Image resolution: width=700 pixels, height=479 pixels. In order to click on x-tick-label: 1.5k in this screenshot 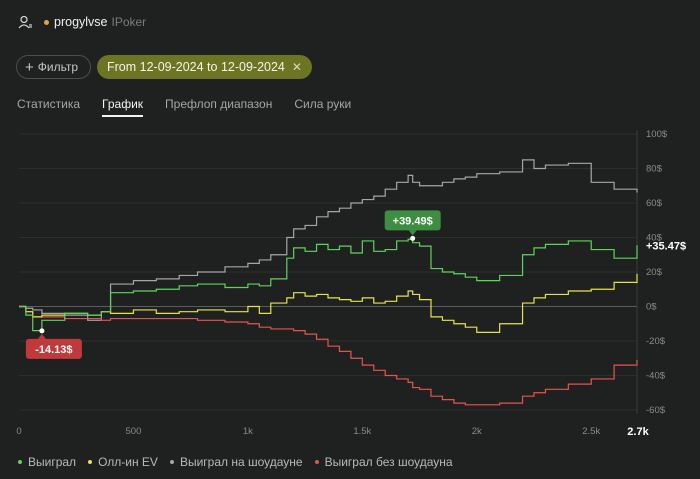, I will do `click(362, 431)`.